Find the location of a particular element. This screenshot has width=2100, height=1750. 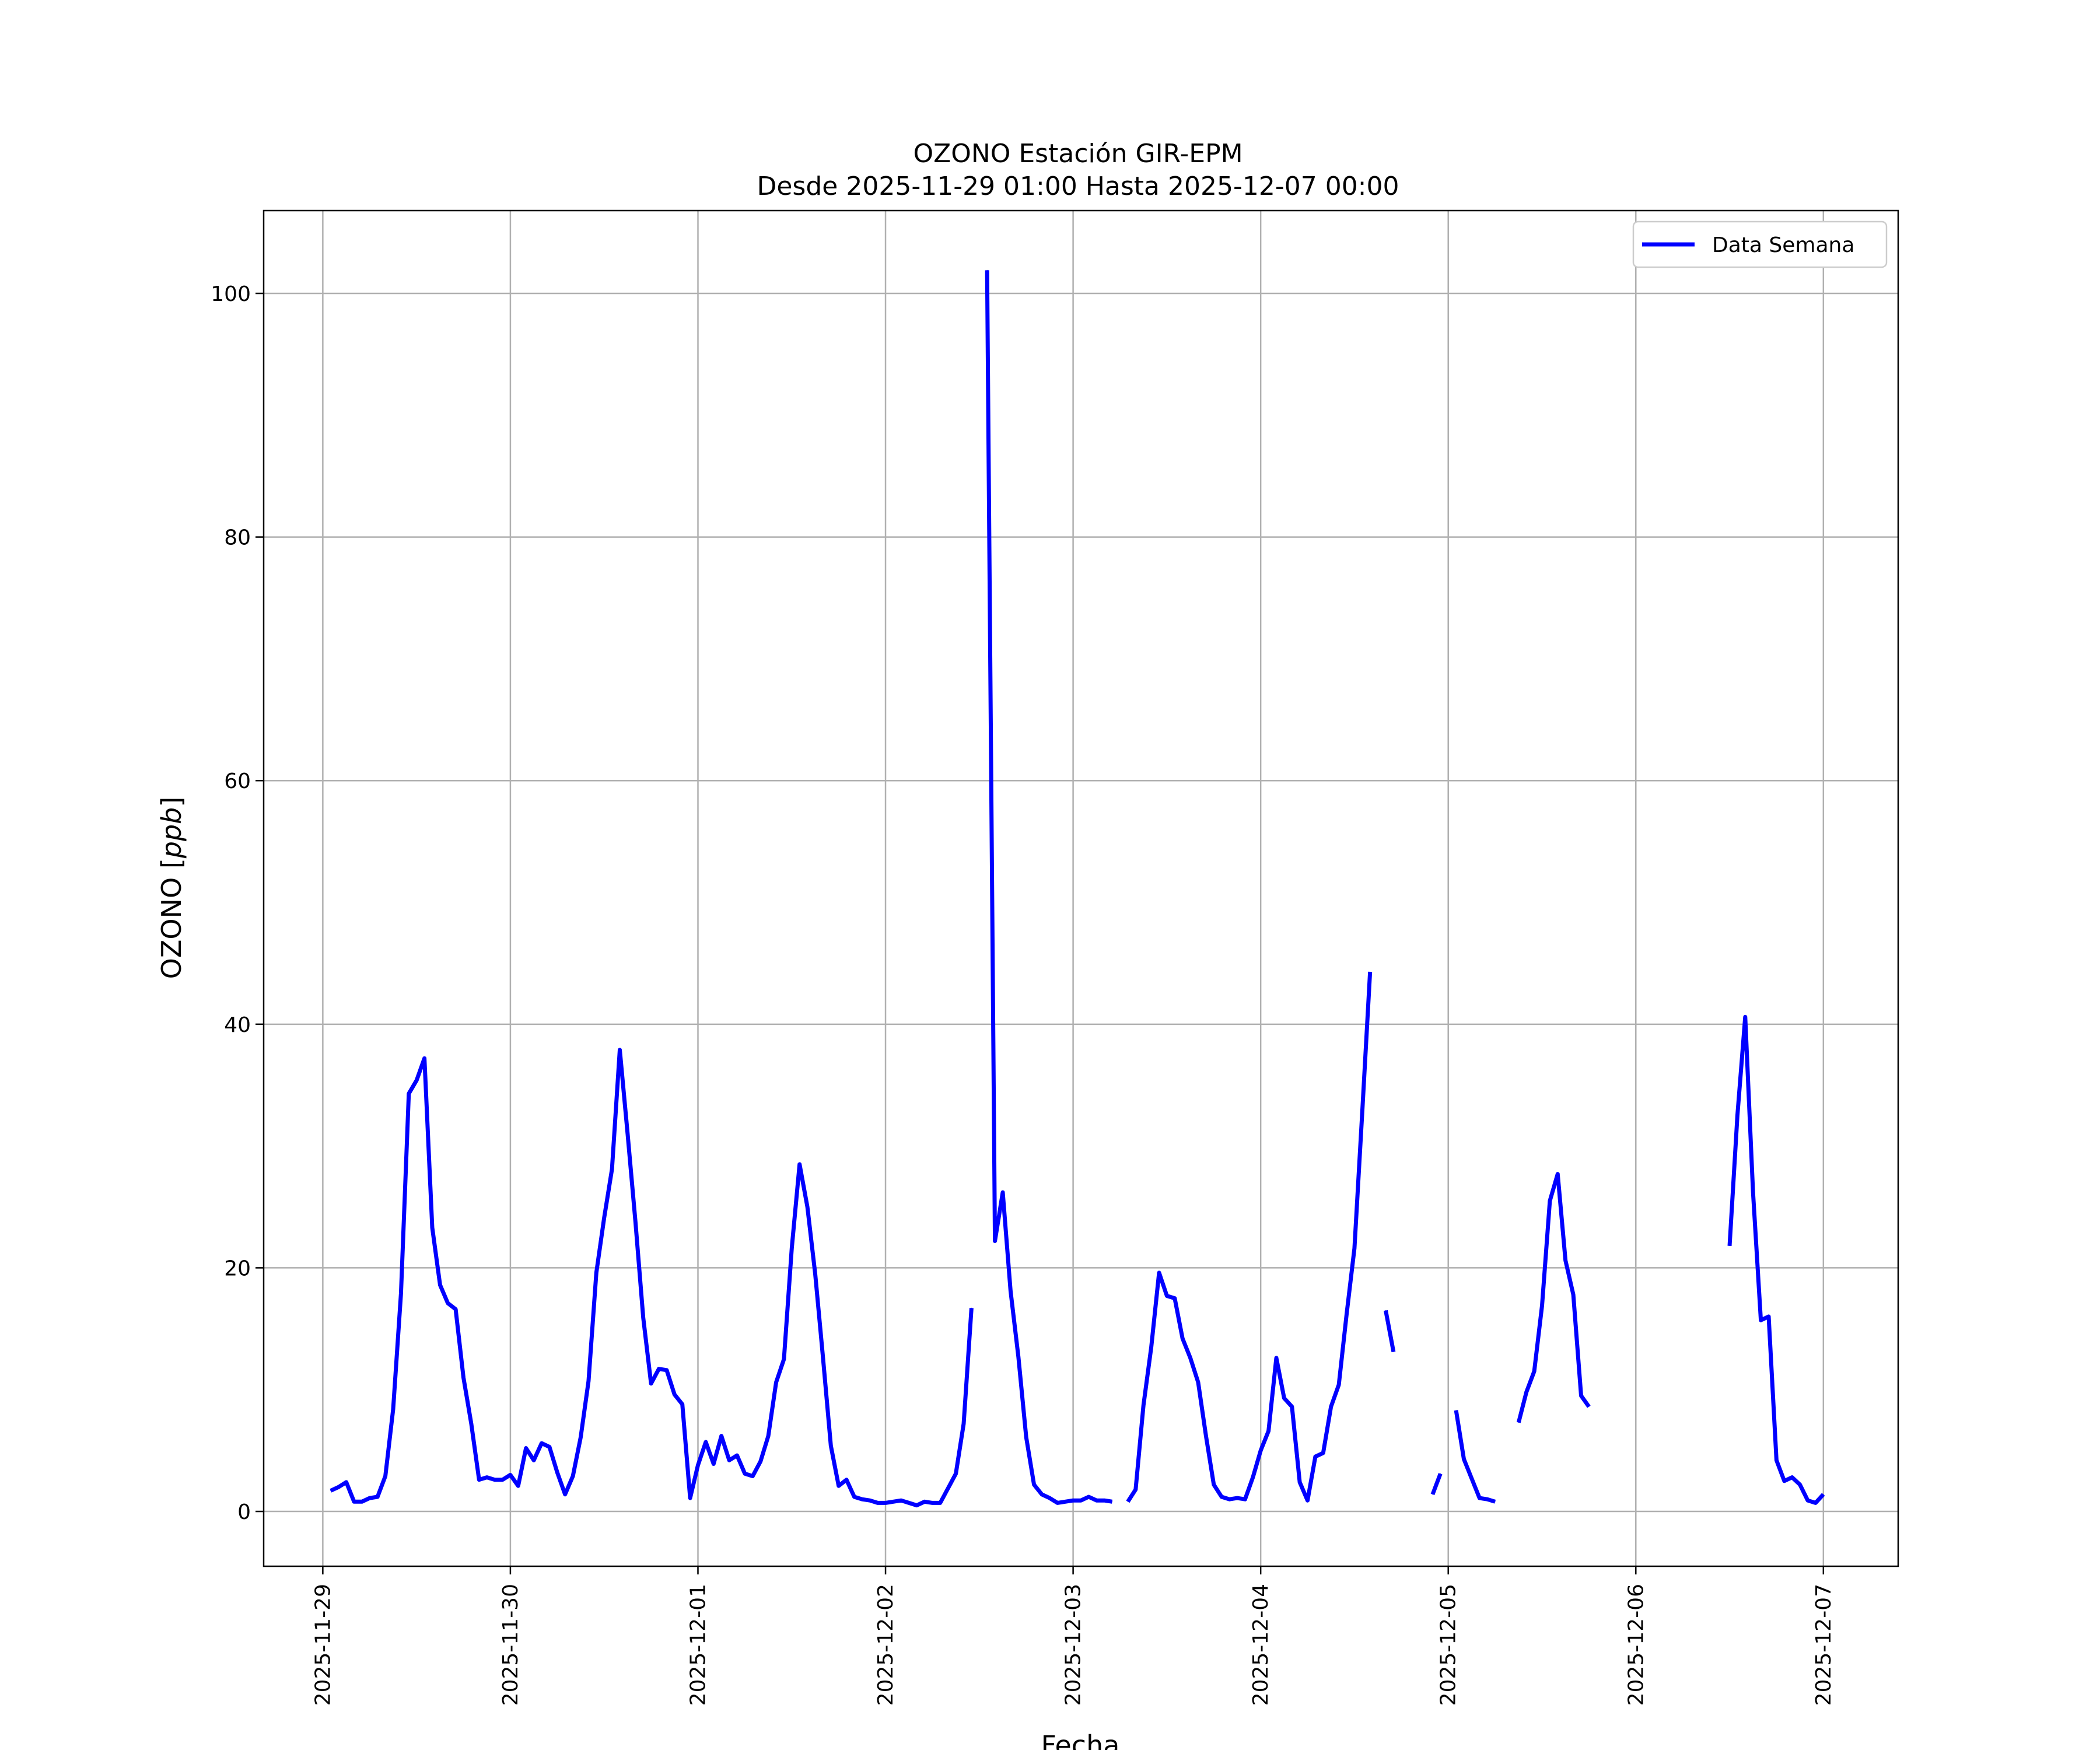

x-tick-label: 2025-12-07 is located at coordinates (1824, 1645).